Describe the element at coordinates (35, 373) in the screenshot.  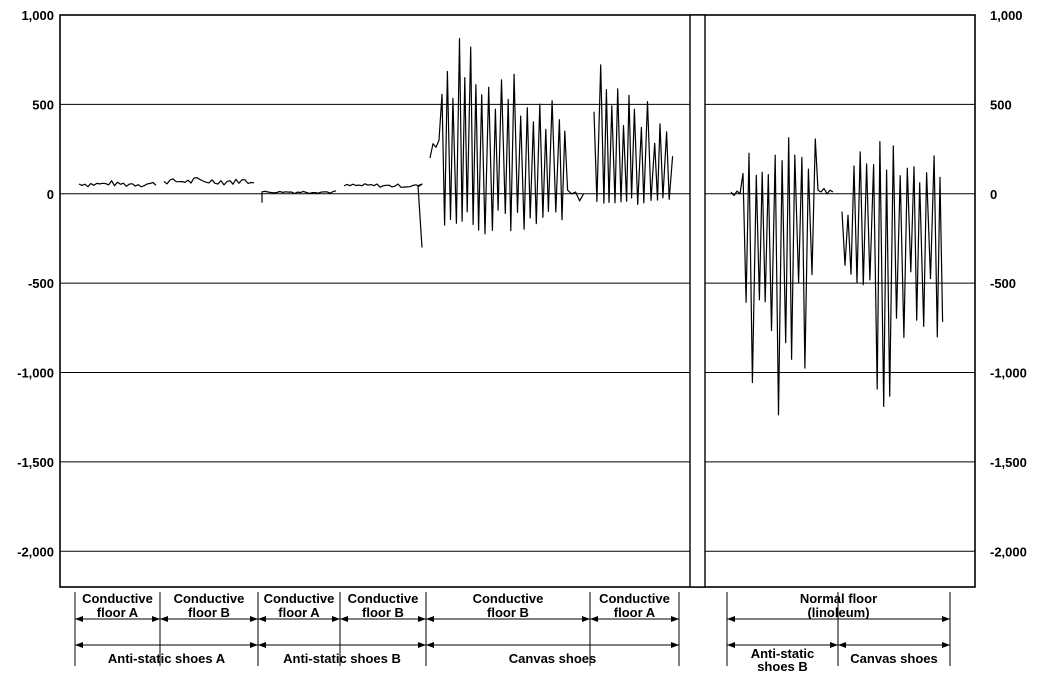
I see `y-tick-label-left: -1,000` at that location.